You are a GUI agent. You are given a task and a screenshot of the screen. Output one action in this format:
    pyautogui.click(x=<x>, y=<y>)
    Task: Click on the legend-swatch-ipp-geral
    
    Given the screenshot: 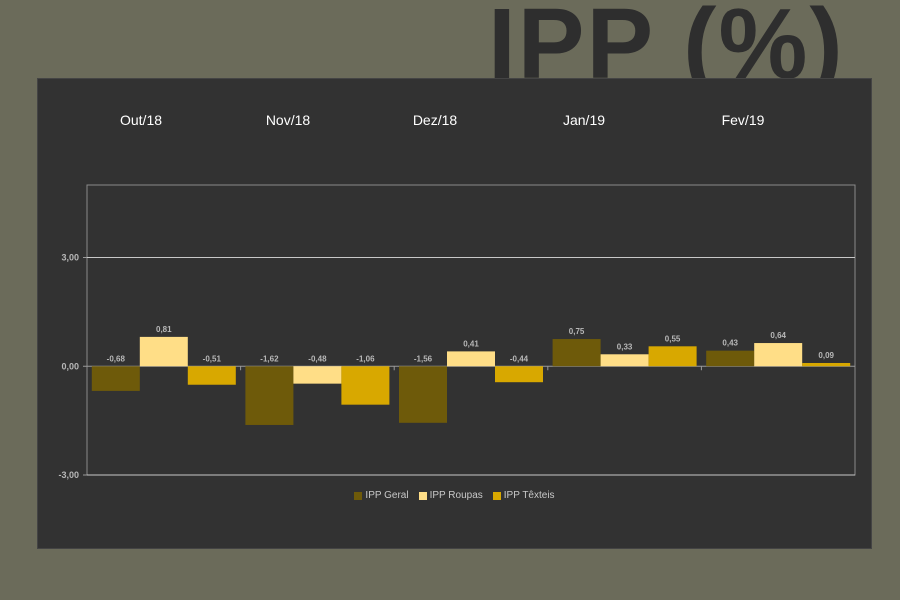 What is the action you would take?
    pyautogui.click(x=358, y=495)
    